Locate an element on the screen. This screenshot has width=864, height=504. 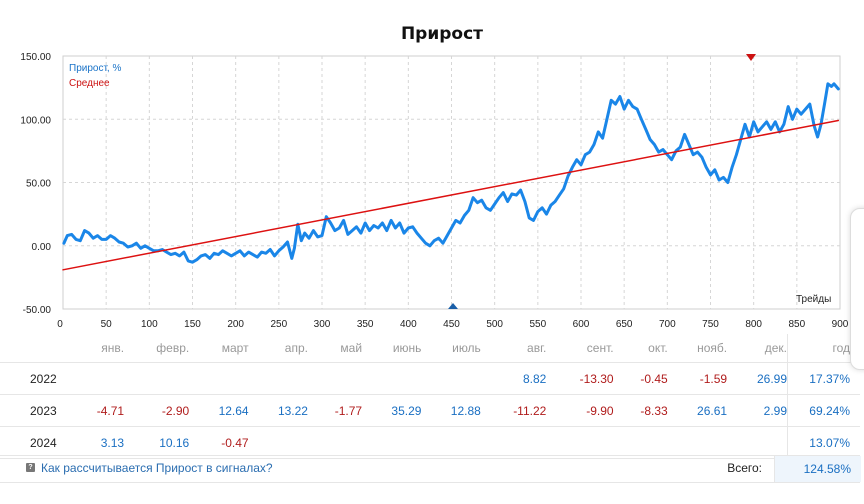
month-header: окт. is located at coordinates (640, 348).